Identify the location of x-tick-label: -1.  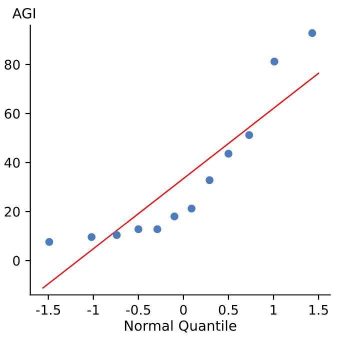
(93, 310).